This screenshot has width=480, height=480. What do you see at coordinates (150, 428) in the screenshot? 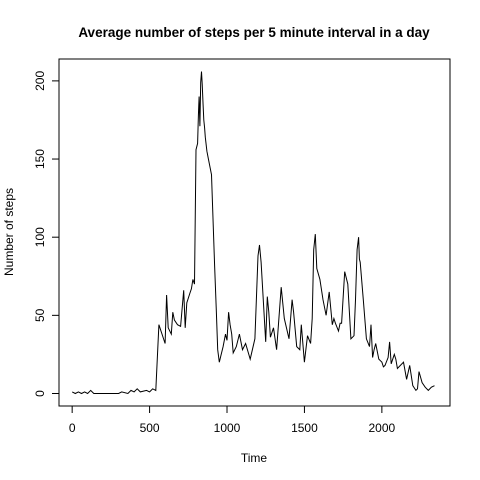
I see `x-tick-label: 500` at bounding box center [150, 428].